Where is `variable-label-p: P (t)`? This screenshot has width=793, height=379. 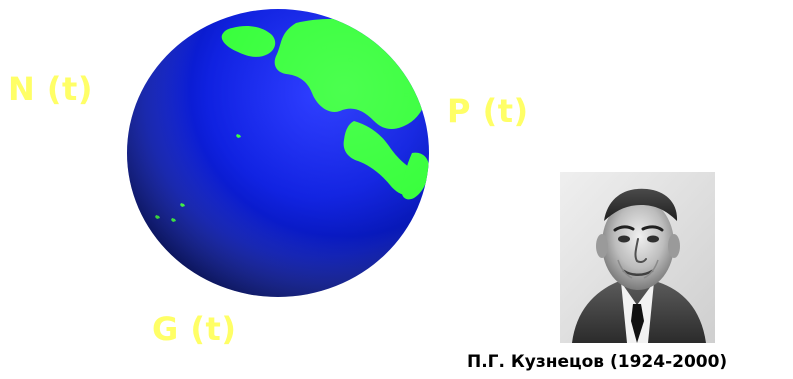 variable-label-p: P (t) is located at coordinates (488, 111).